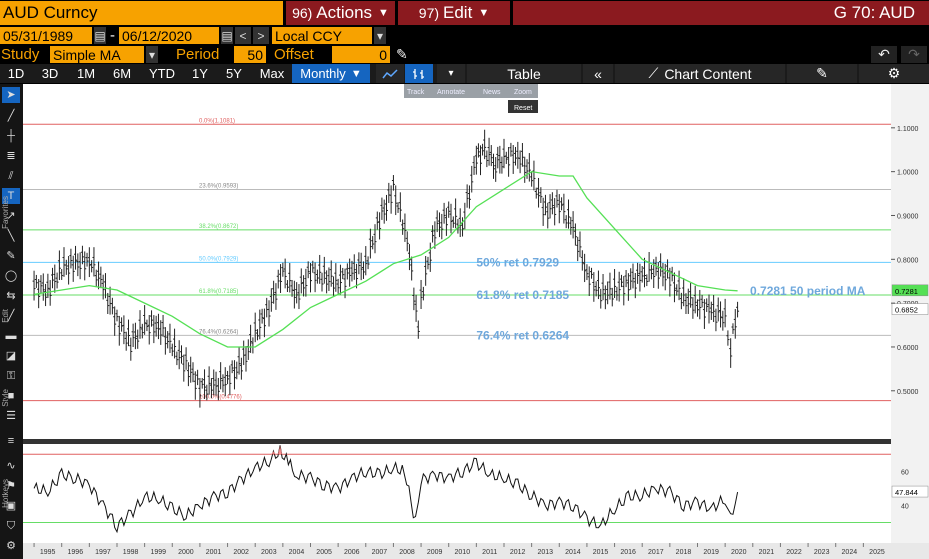 This screenshot has width=929, height=559. I want to click on settings-gear-icon: ⚙, so click(894, 73).